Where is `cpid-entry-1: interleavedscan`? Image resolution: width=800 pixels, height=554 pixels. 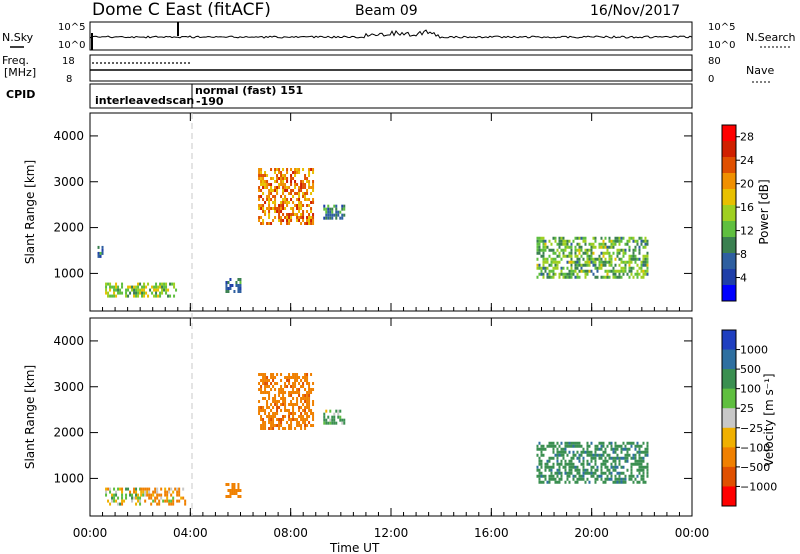 cpid-entry-1: interleavedscan is located at coordinates (144, 100).